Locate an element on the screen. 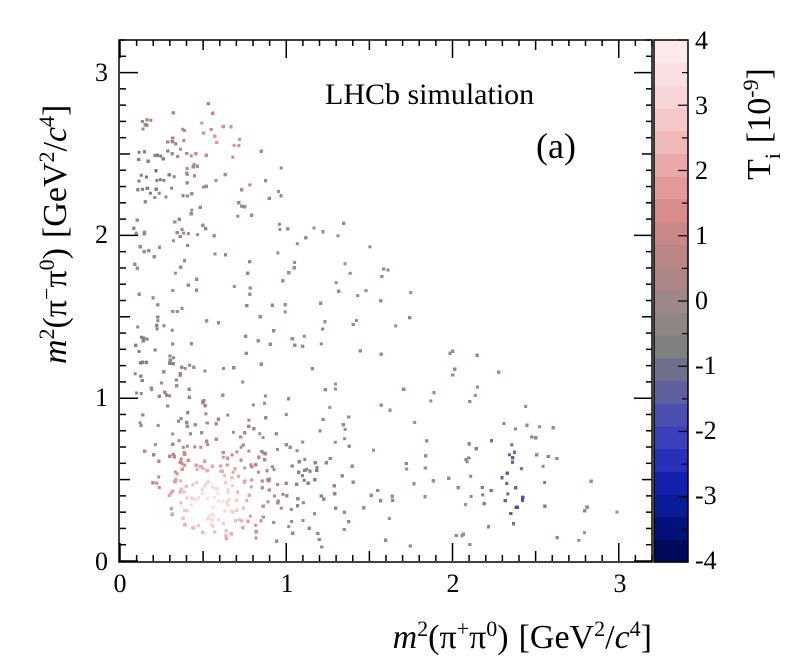  x-tick-label-3: 3 is located at coordinates (620, 583).